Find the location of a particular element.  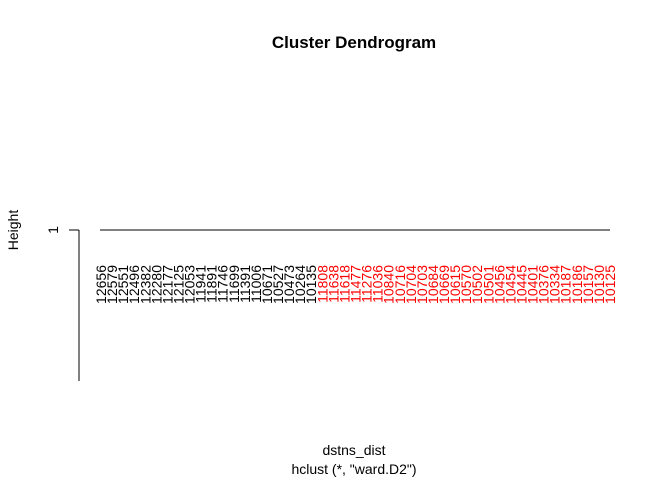

leaf-label: 11036 is located at coordinates (378, 284).